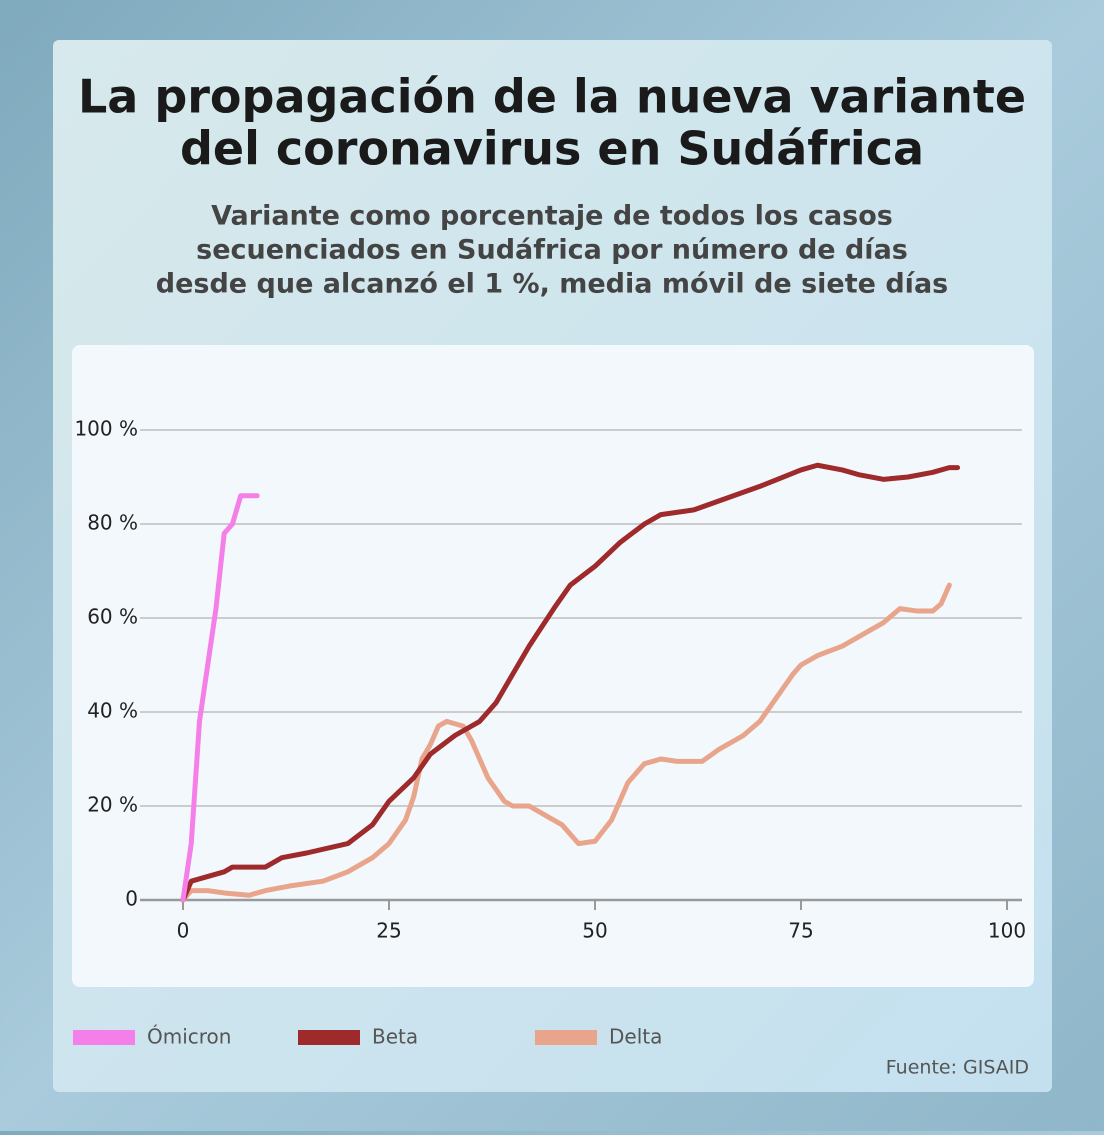 The width and height of the screenshot is (1104, 1135). I want to click on y-tick-label: 0, so click(131, 899).